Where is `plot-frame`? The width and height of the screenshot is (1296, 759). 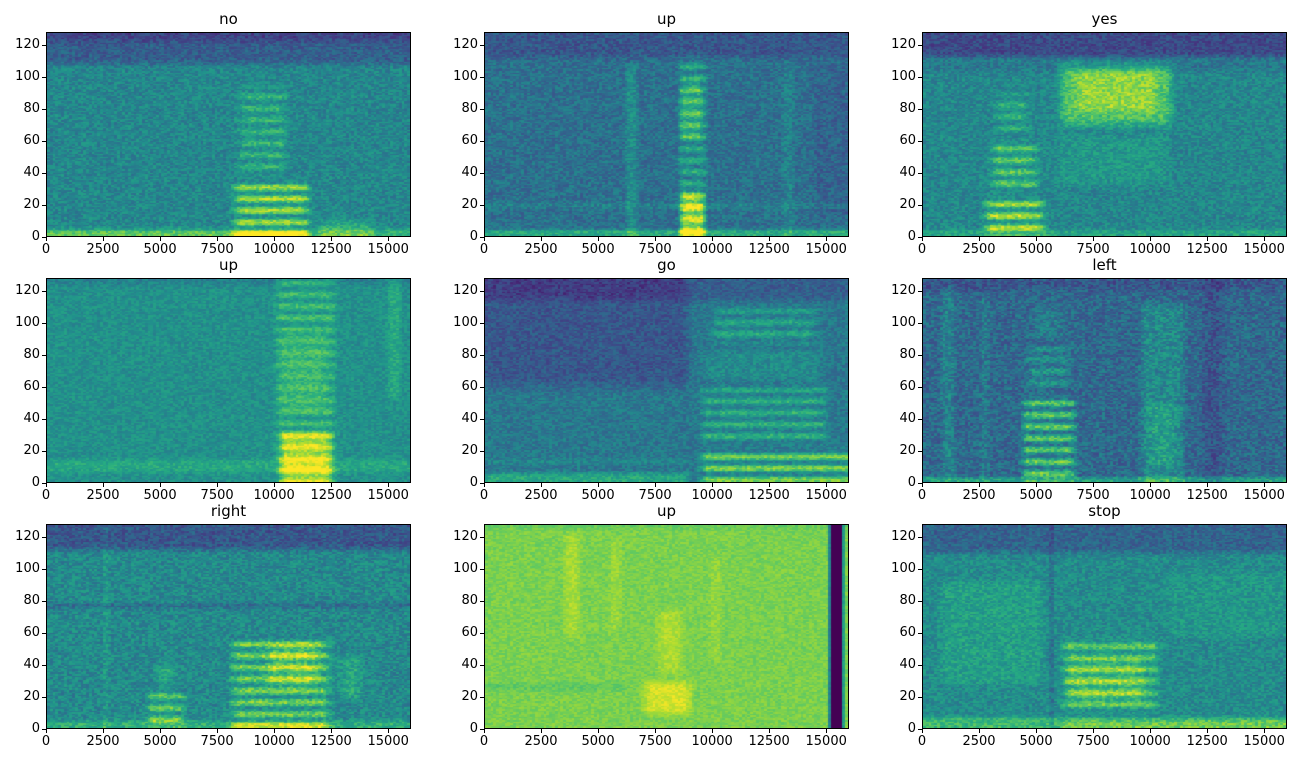 plot-frame is located at coordinates (1104, 134).